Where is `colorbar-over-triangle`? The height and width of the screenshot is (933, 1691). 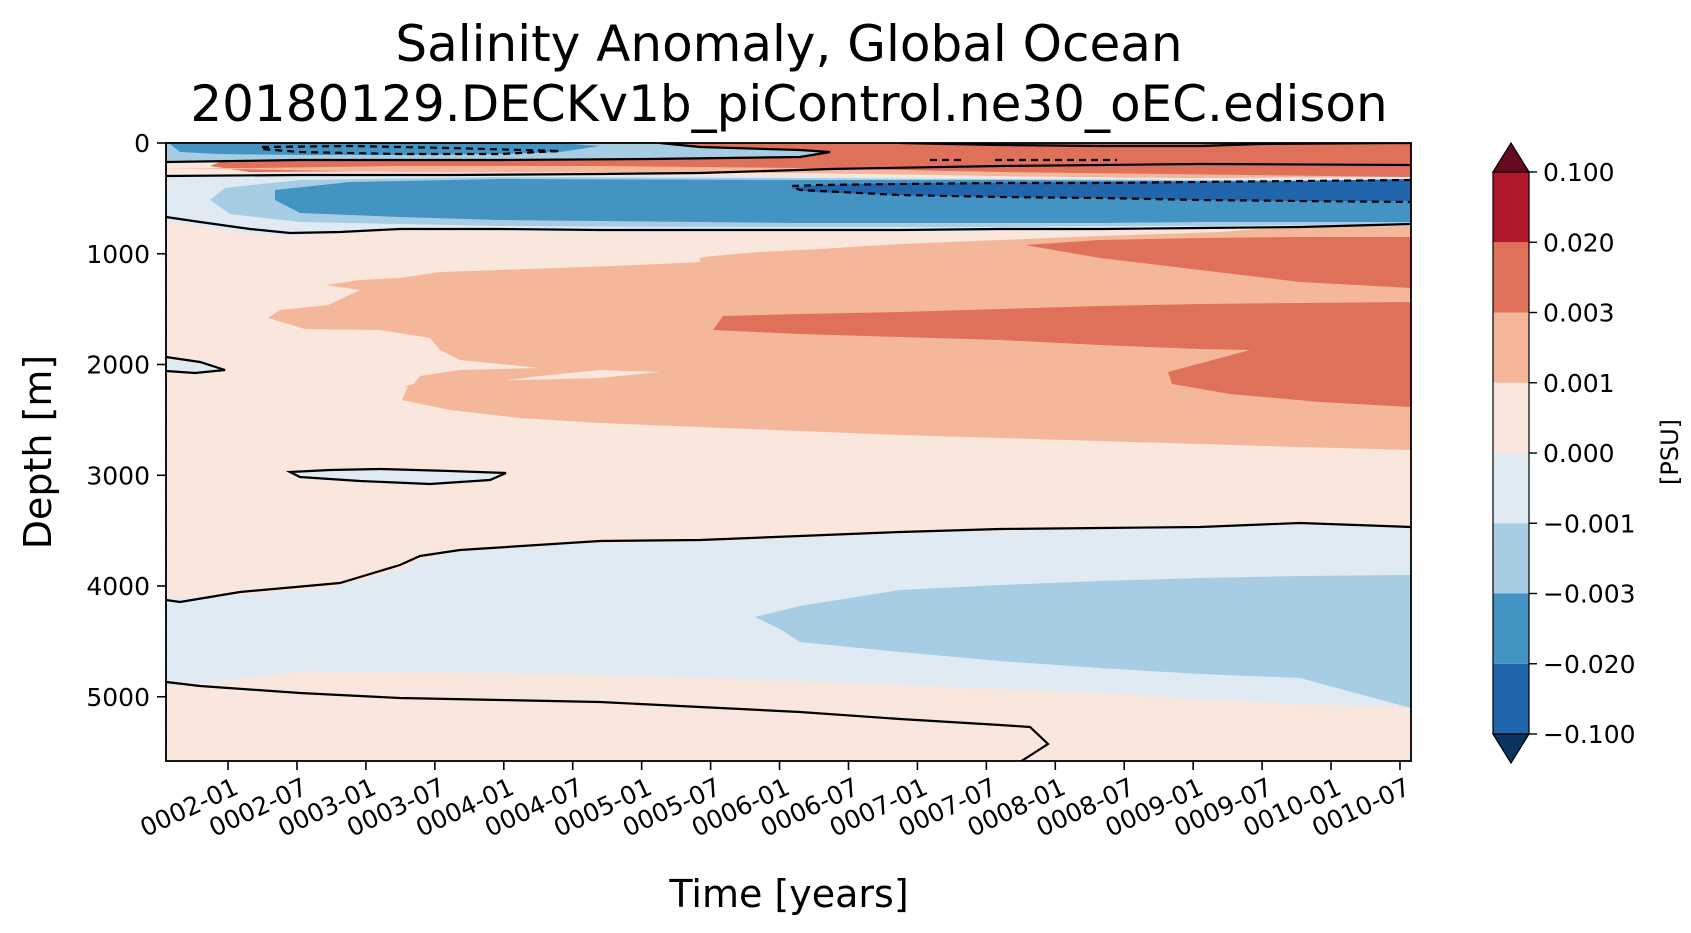
colorbar-over-triangle is located at coordinates (1511, 157).